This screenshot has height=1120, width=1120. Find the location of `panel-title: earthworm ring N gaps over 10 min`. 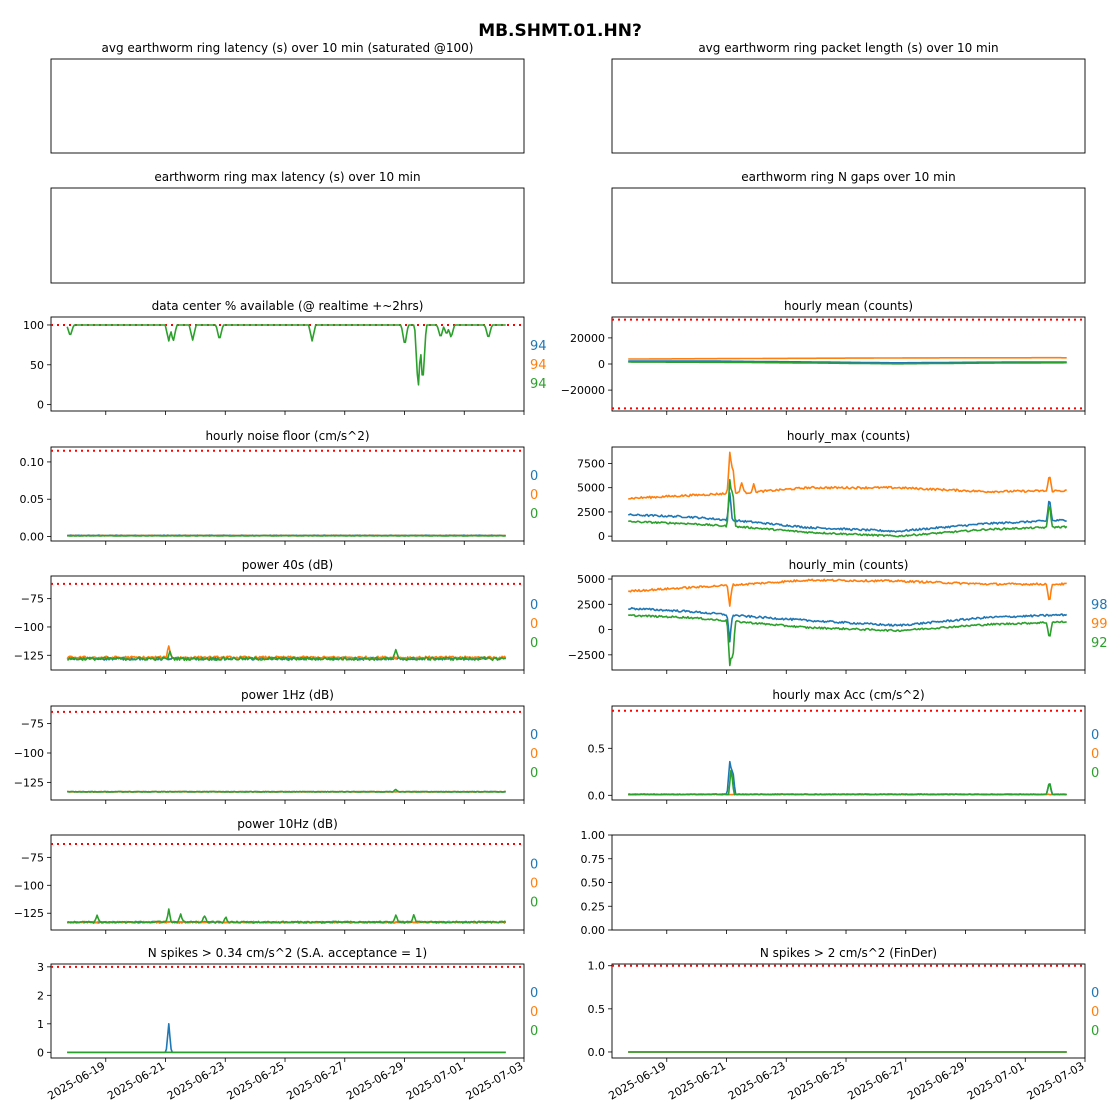

panel-title: earthworm ring N gaps over 10 min is located at coordinates (848, 177).